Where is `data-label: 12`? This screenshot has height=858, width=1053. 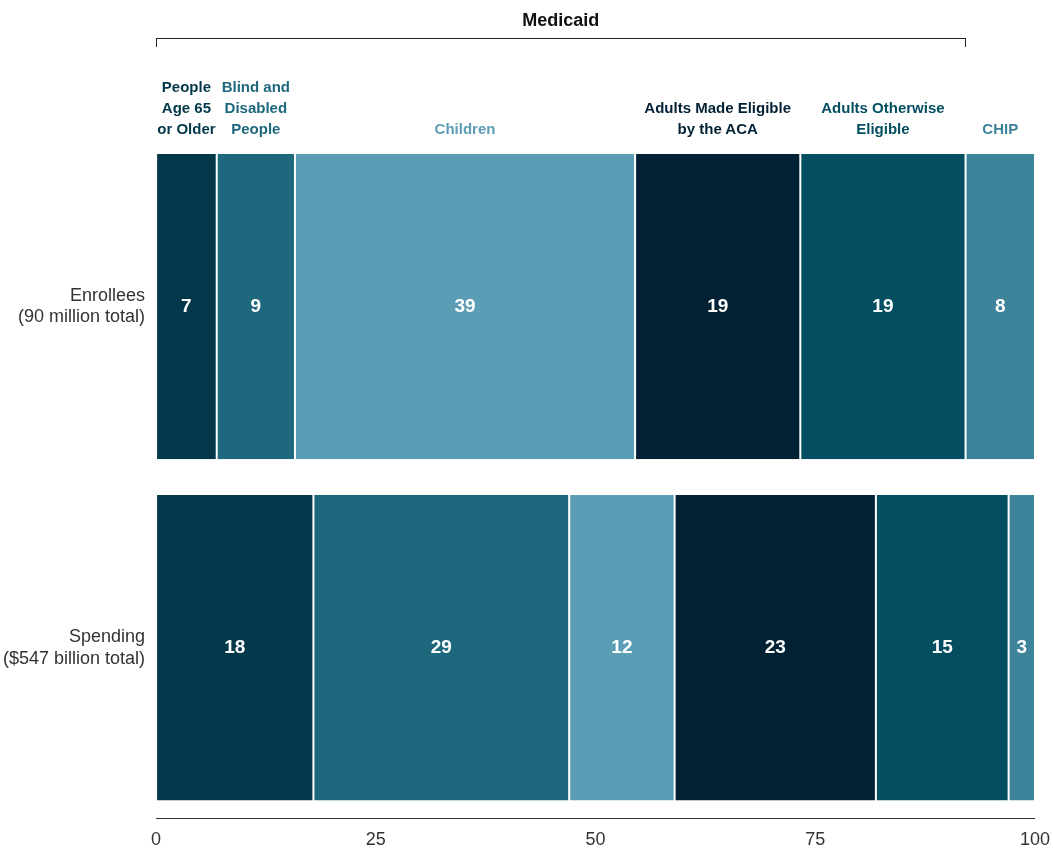
data-label: 12 is located at coordinates (622, 647).